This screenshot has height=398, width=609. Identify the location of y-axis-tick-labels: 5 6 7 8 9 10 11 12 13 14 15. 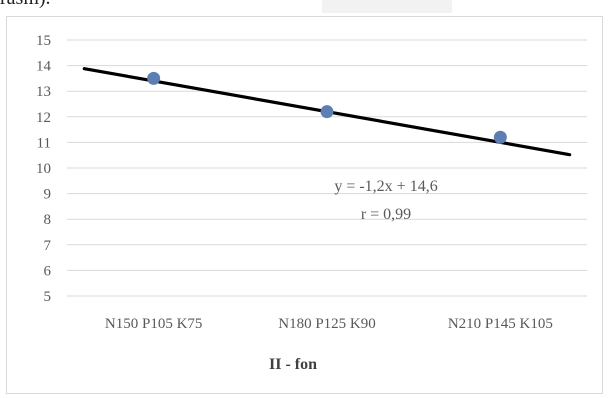
(44, 169).